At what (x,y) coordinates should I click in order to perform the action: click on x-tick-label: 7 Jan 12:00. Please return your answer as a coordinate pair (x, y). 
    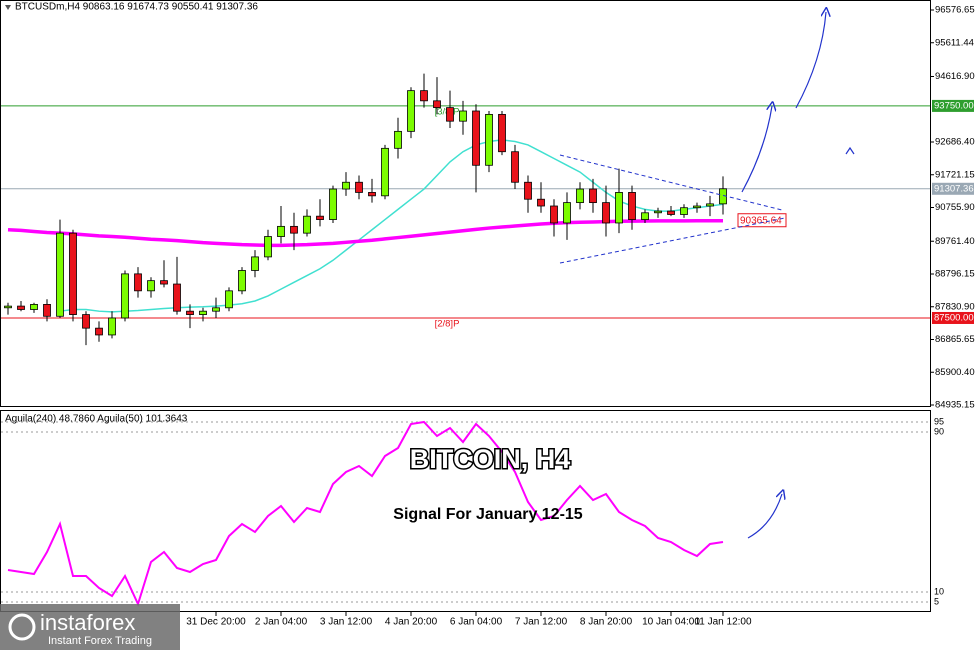
    Looking at the image, I should click on (541, 622).